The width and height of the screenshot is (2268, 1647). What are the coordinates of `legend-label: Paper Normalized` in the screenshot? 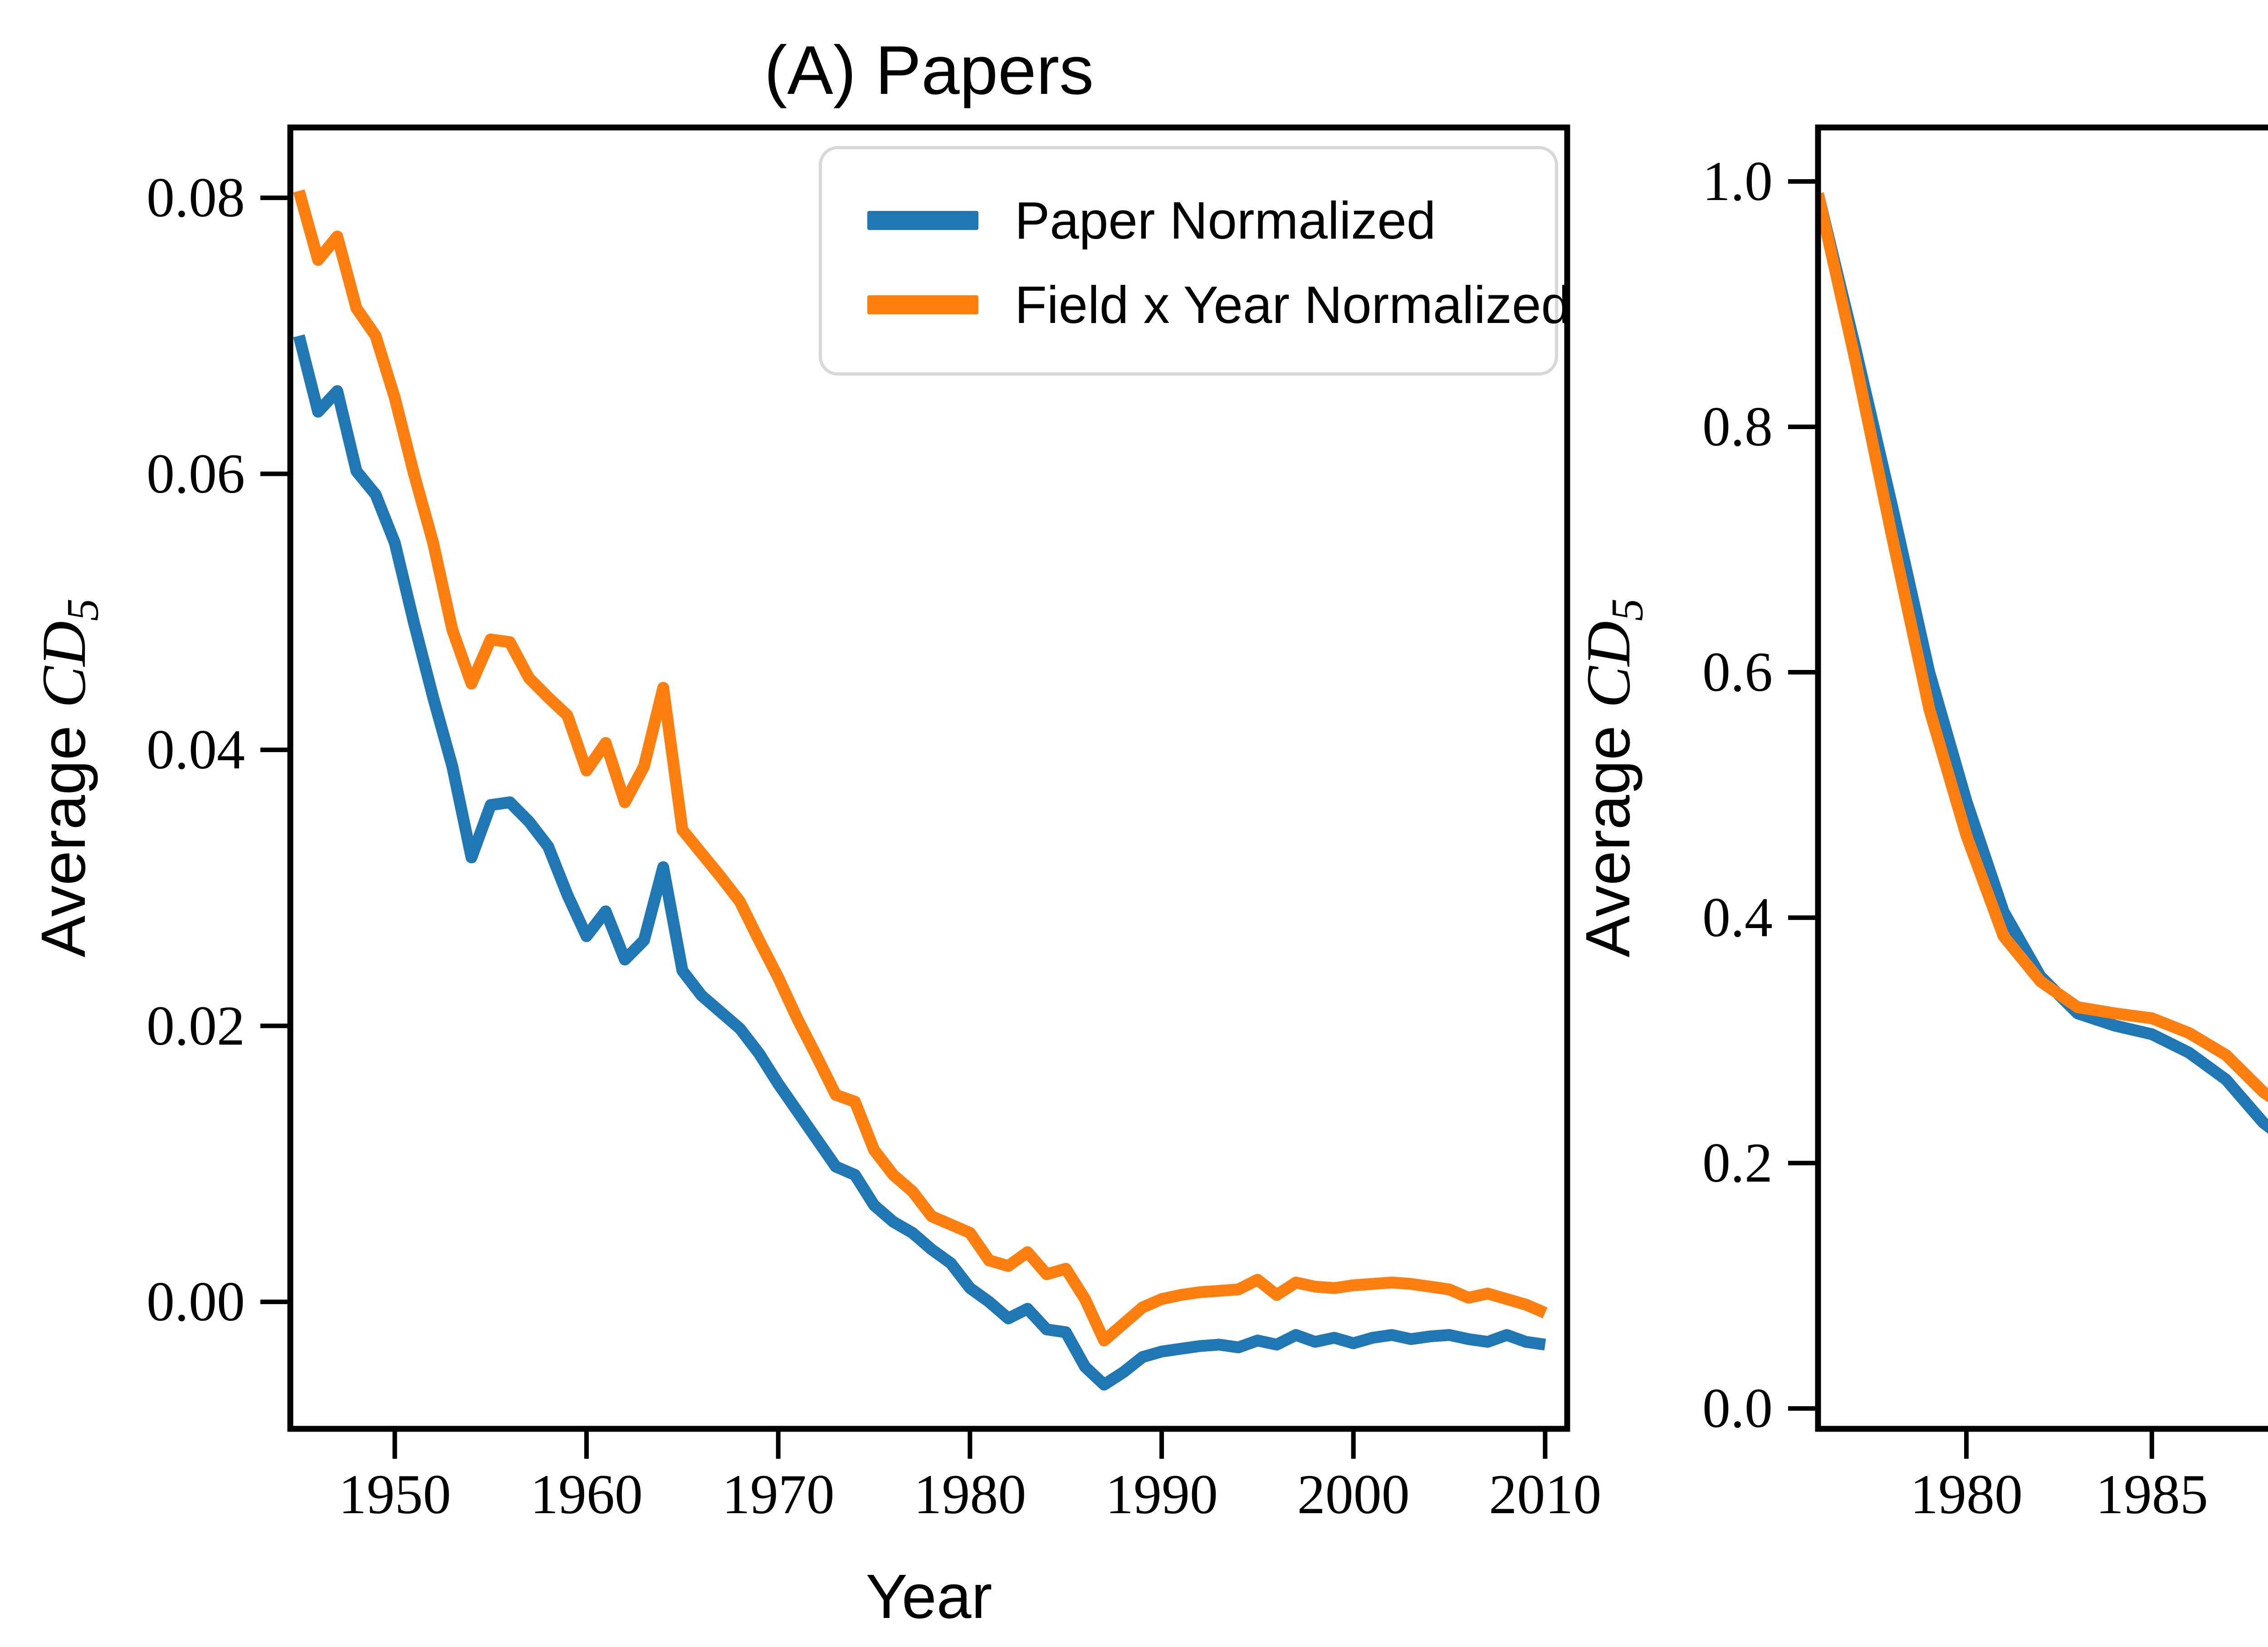 It's located at (1226, 220).